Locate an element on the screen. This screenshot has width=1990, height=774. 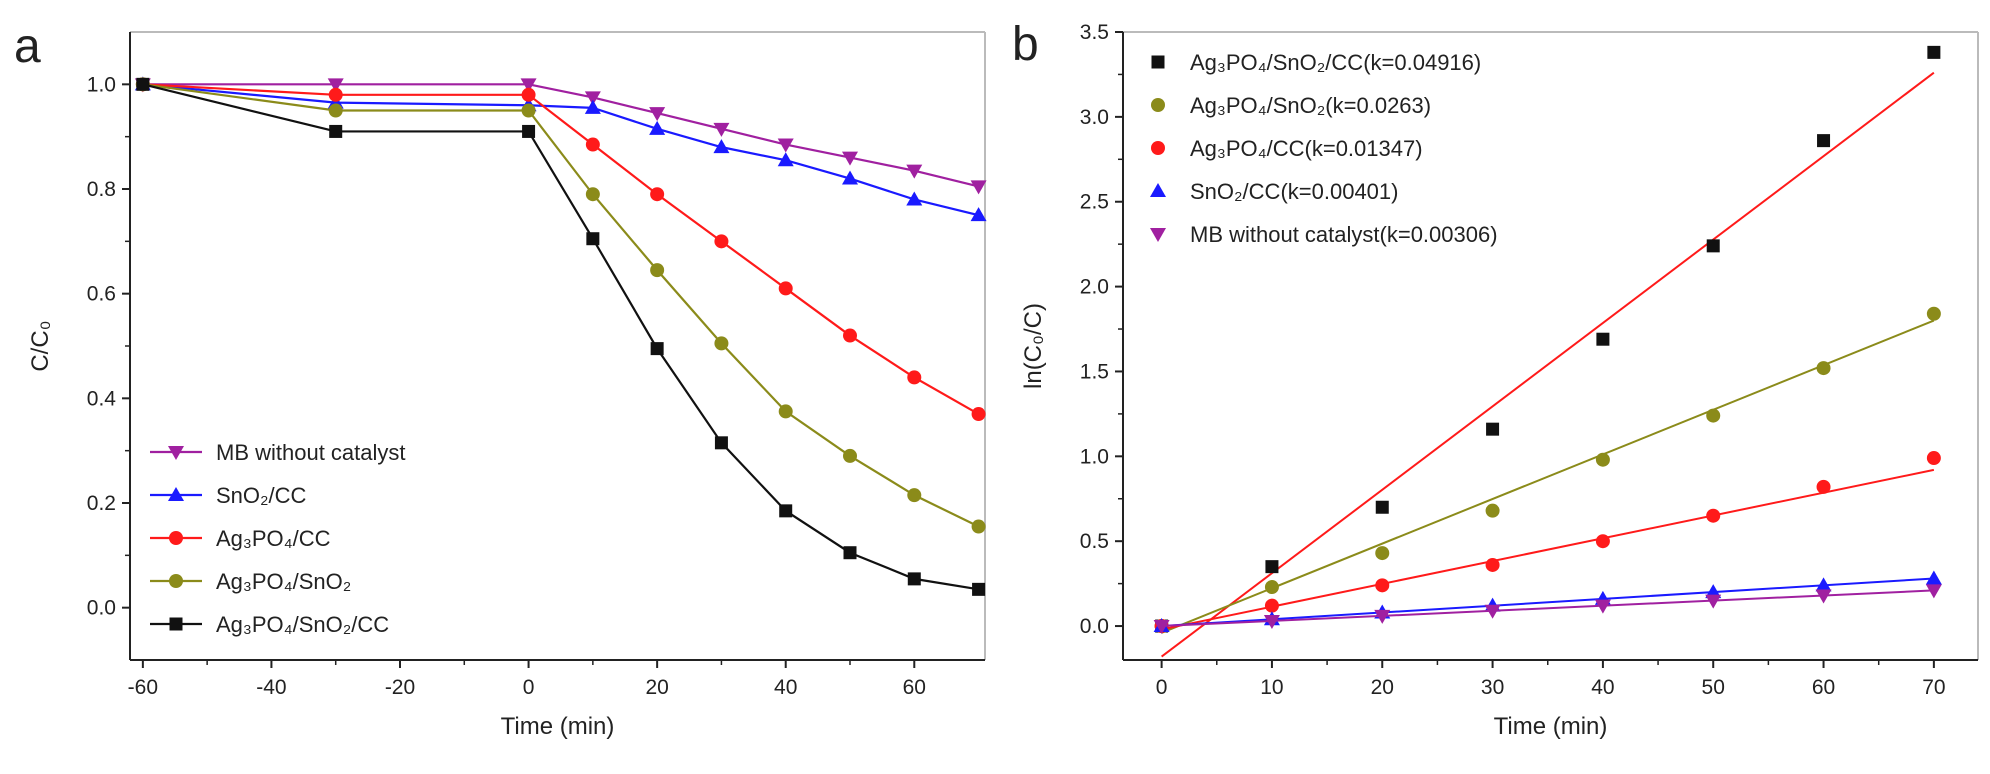
panel-b-legend-label: SnO₂/CC(k=0.00401) is located at coordinates (1294, 191).